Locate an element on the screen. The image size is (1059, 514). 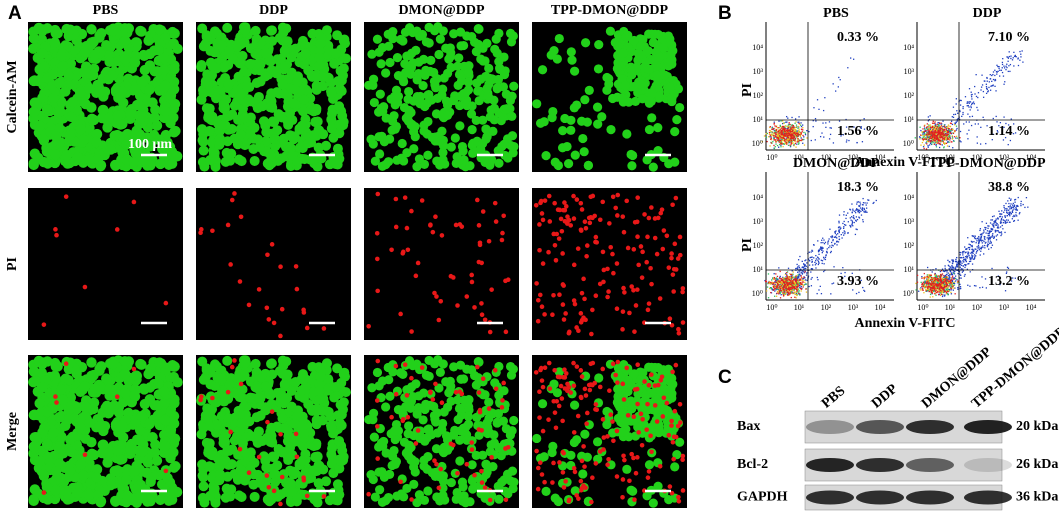
row-label: PI is located at coordinates (12, 264).